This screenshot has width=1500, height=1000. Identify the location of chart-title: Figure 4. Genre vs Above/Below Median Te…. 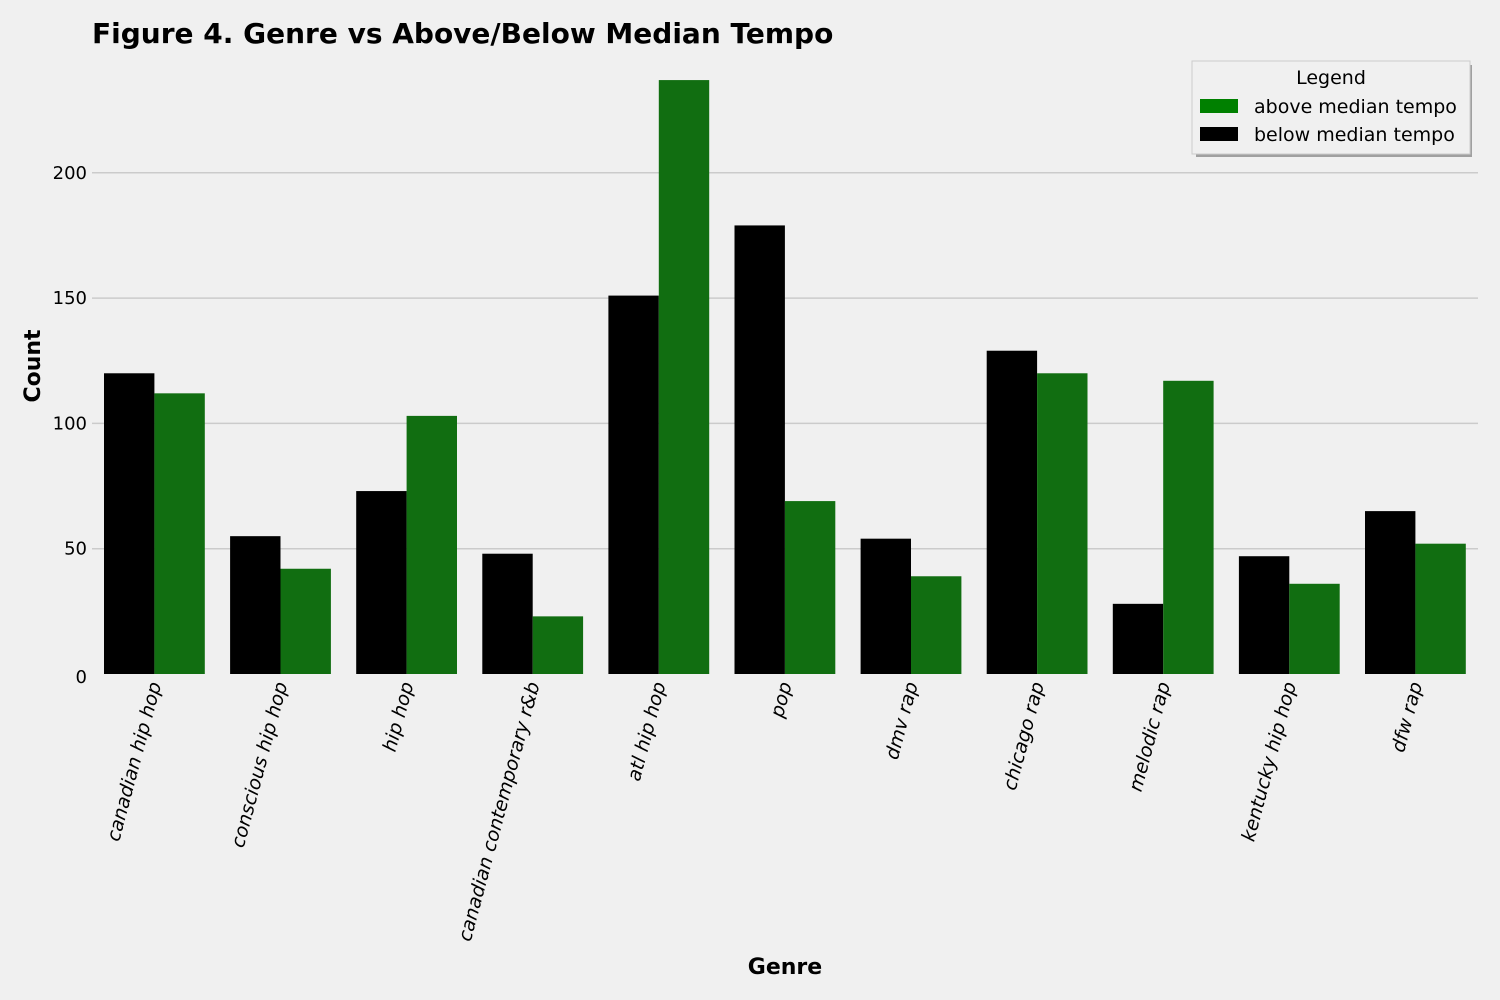
(462, 33).